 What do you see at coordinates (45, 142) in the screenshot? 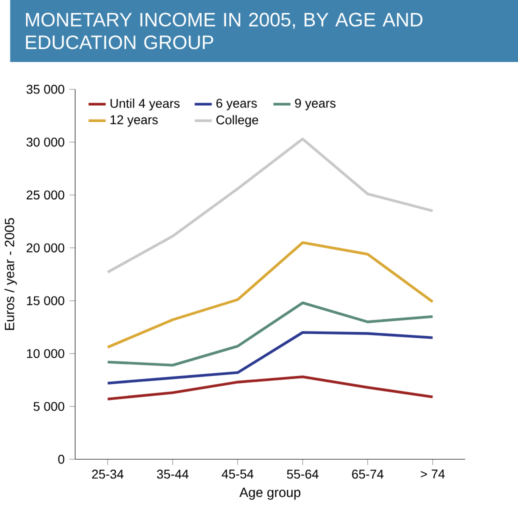
I see `y-tick-label: 30 000` at bounding box center [45, 142].